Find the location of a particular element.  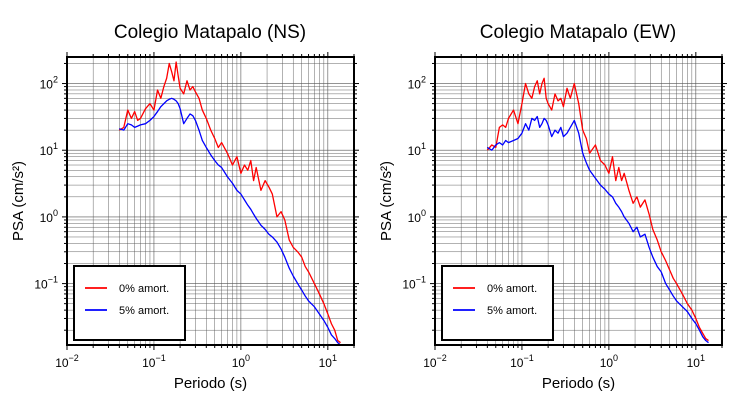

chart-title: Colegio Matapalo (EW) is located at coordinates (578, 32).